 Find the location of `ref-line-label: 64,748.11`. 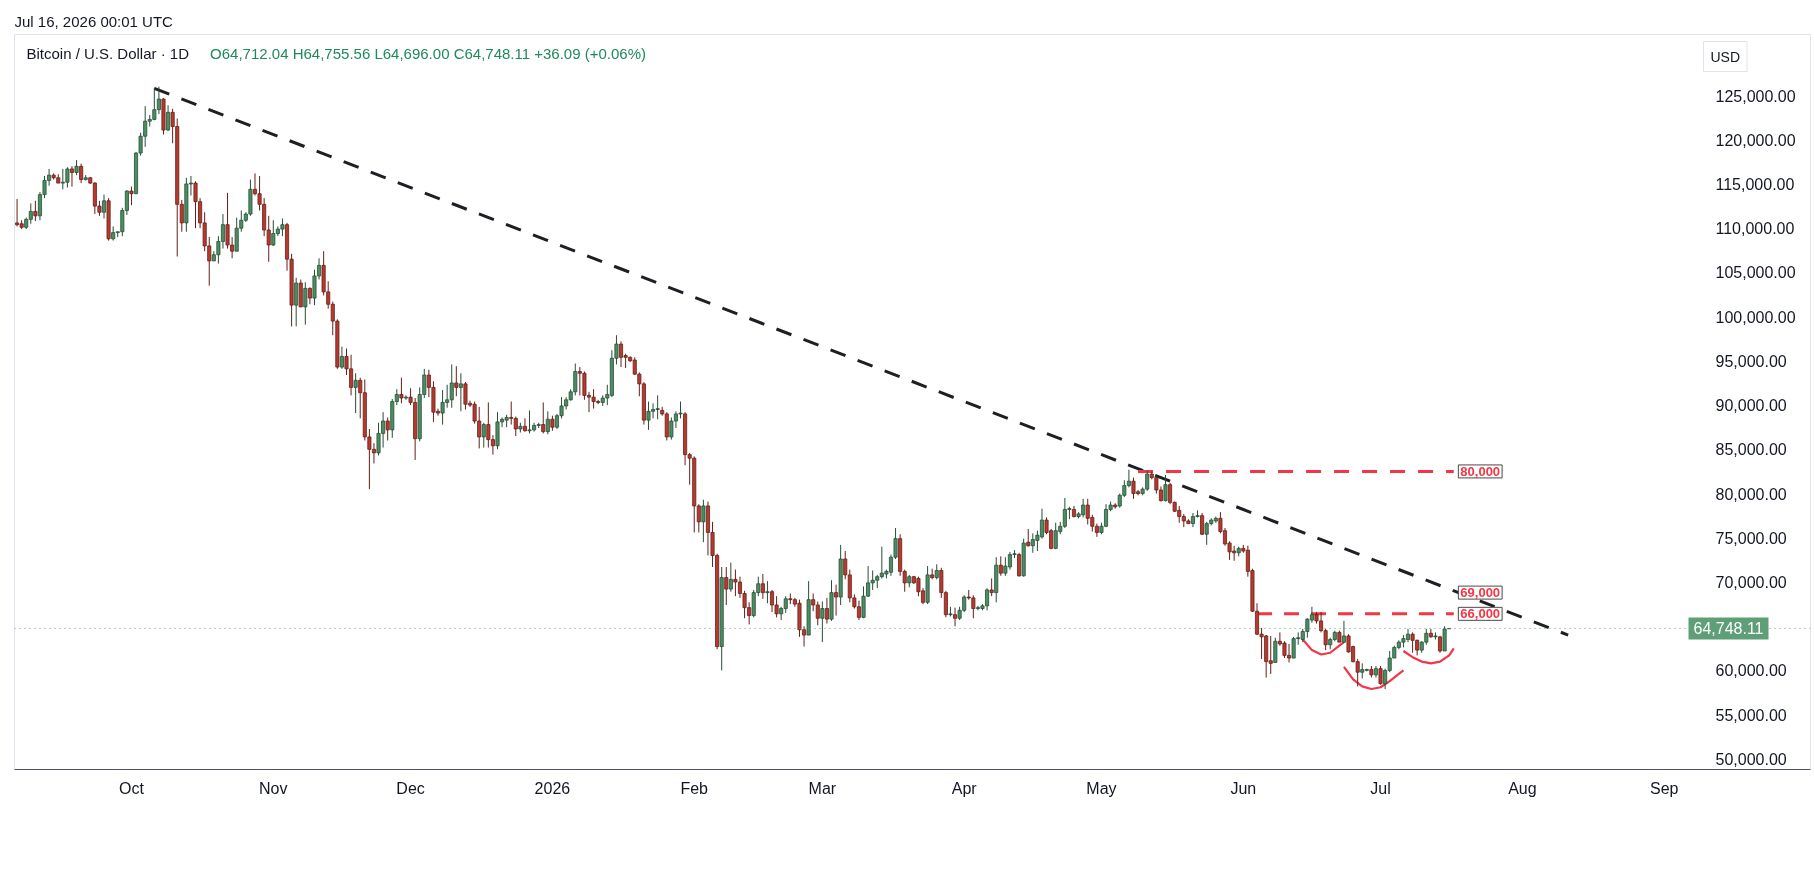

ref-line-label: 64,748.11 is located at coordinates (1728, 629).